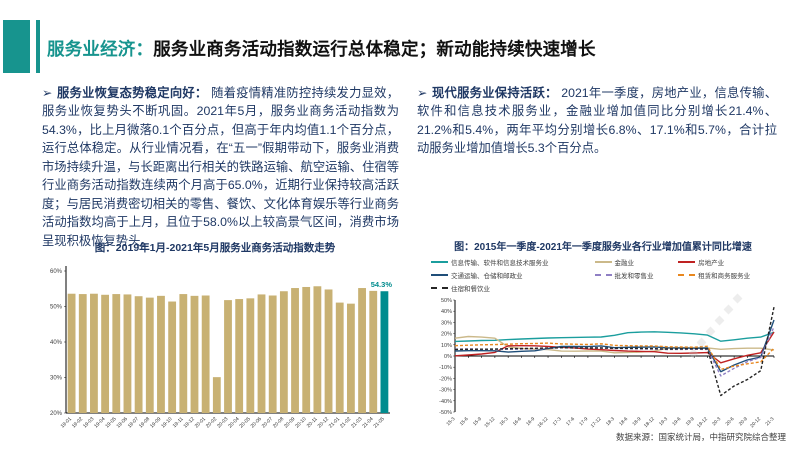 This screenshot has width=800, height=450. Describe the element at coordinates (583, 421) in the screenshot. I see `x-axis-tick-label: 17-9` at that location.